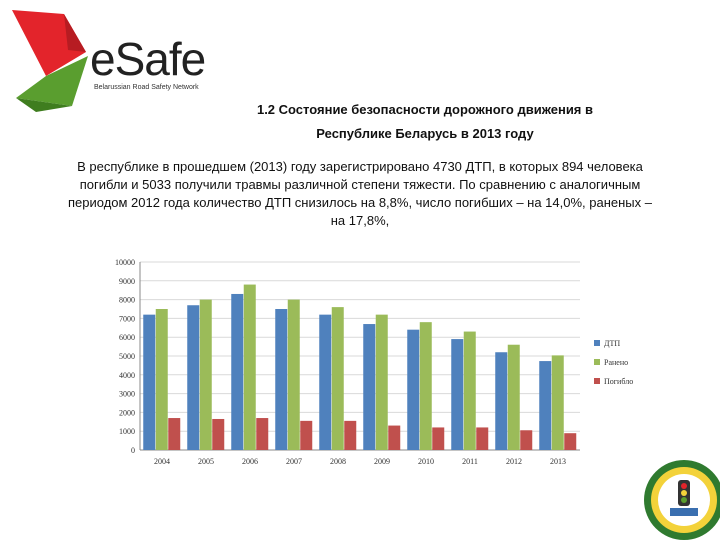 Image resolution: width=720 pixels, height=542 pixels. I want to click on logo-tagline: Belarussian Road Safety Network, so click(146, 87).